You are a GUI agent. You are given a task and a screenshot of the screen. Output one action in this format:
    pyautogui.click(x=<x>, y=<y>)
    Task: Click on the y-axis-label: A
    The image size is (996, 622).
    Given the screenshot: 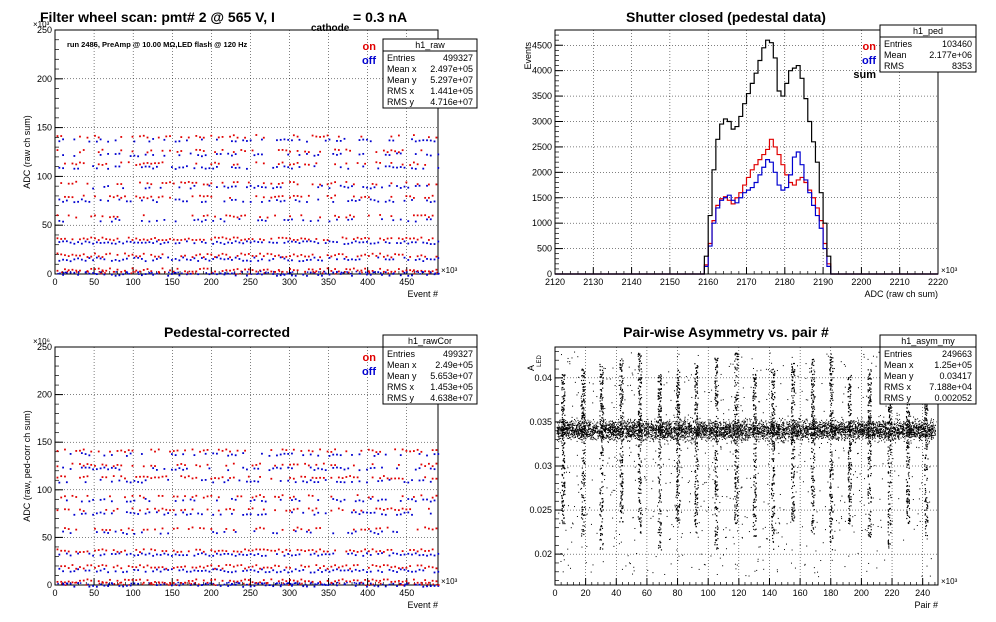 What is the action you would take?
    pyautogui.click(x=531, y=368)
    